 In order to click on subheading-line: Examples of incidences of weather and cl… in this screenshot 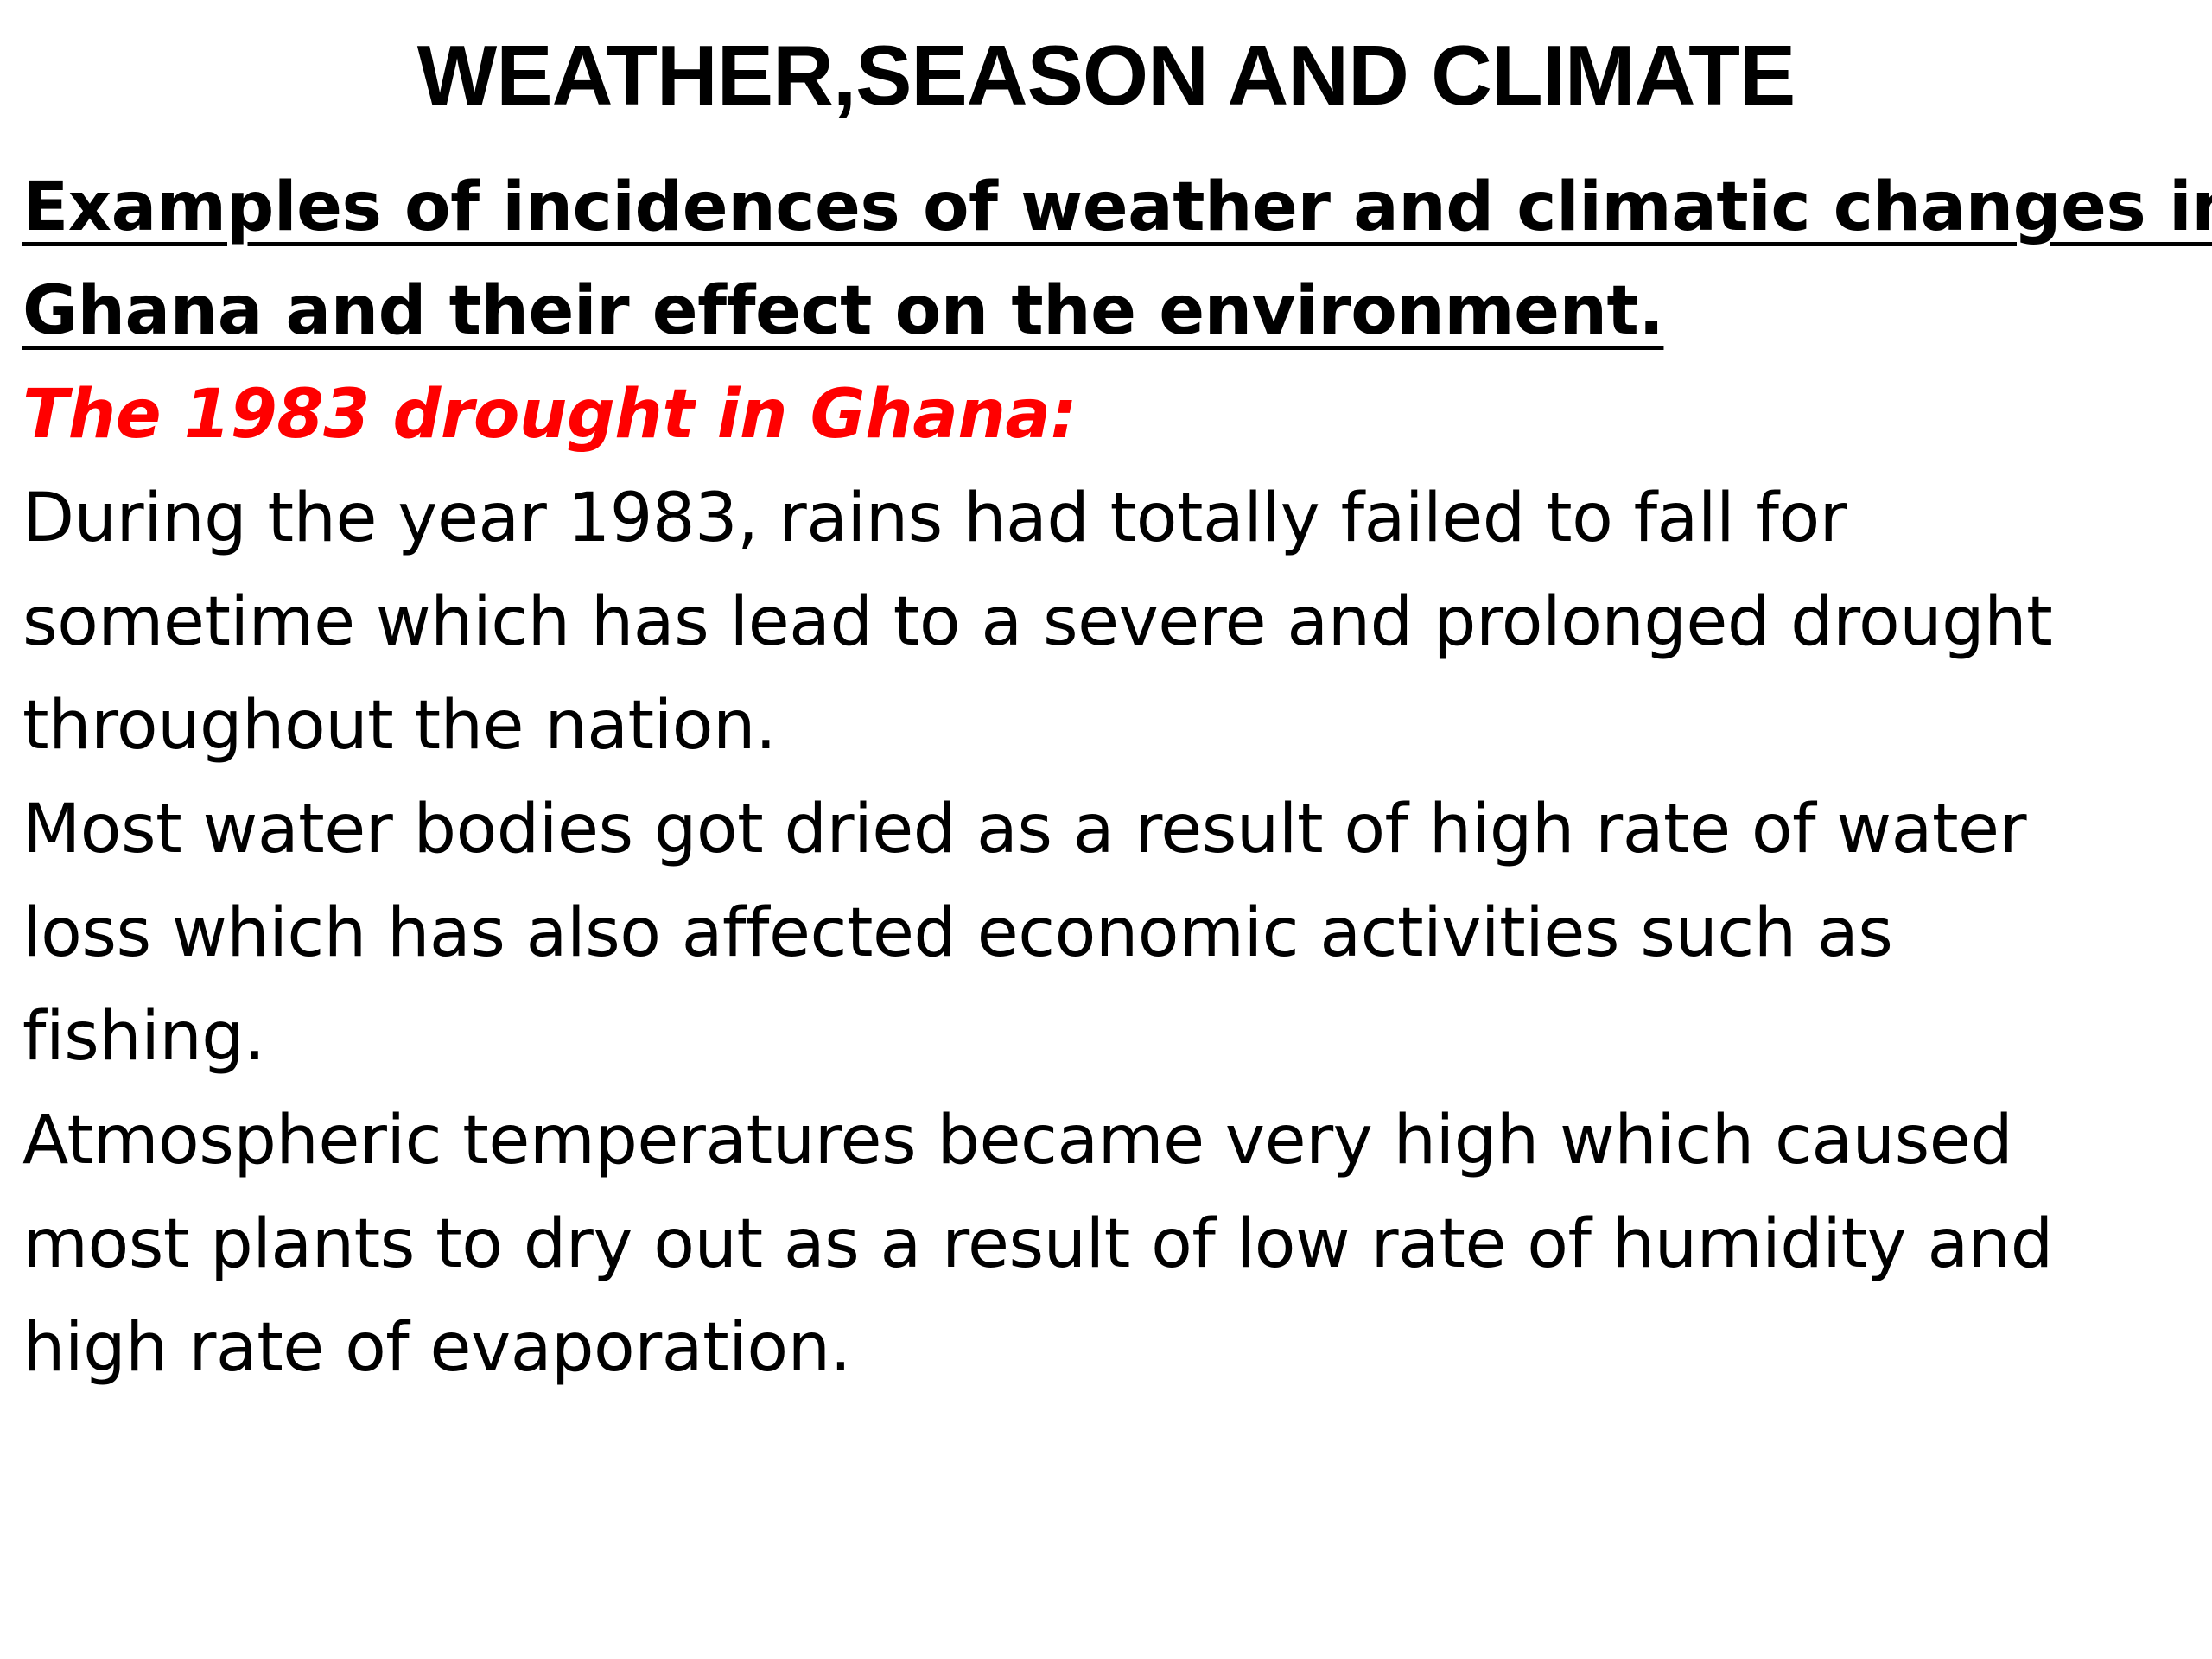, I will do `click(1117, 207)`.